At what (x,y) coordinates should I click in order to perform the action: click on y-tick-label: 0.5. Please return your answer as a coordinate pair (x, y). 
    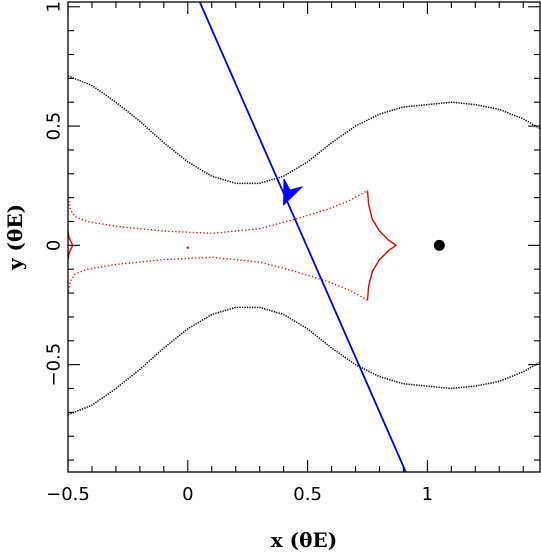
    Looking at the image, I should click on (54, 126).